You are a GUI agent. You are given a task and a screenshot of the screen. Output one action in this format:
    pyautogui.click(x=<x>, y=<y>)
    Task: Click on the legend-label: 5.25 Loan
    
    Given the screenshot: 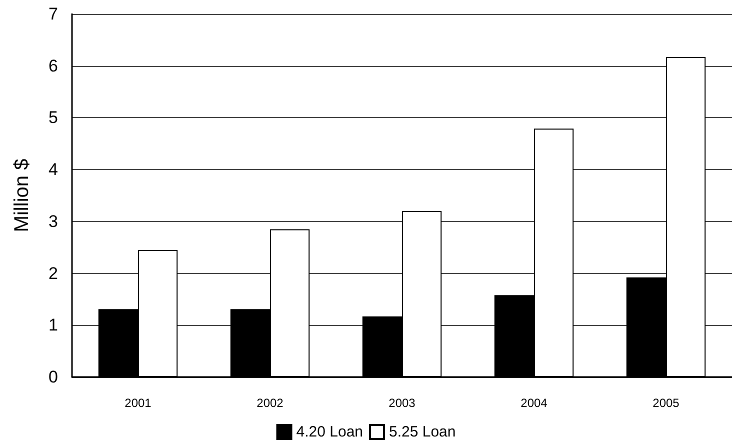 What is the action you would take?
    pyautogui.click(x=422, y=432)
    